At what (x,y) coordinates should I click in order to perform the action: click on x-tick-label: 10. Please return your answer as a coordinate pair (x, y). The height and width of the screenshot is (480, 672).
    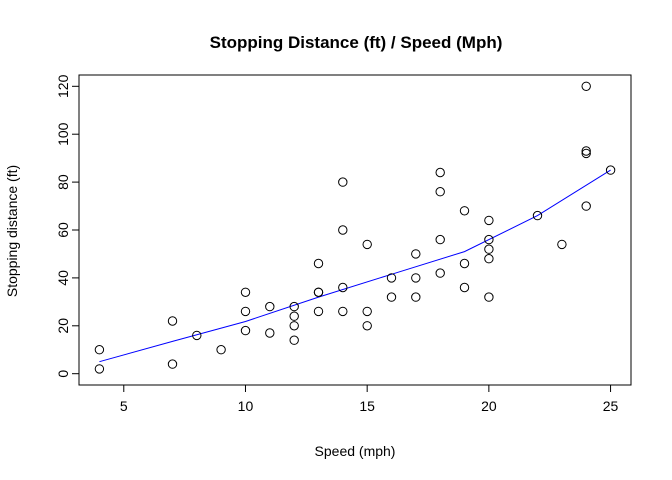
    Looking at the image, I should click on (246, 406).